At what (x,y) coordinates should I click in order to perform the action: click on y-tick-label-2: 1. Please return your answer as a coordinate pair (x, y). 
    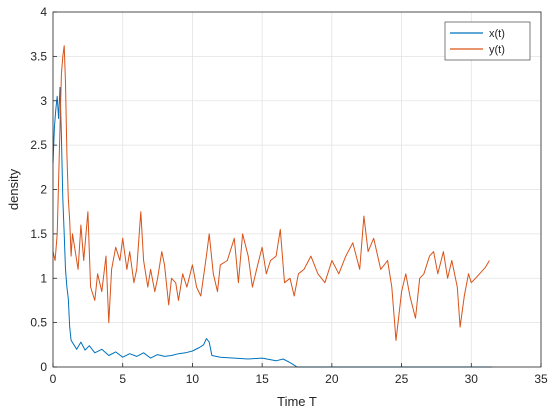
    Looking at the image, I should click on (43, 278).